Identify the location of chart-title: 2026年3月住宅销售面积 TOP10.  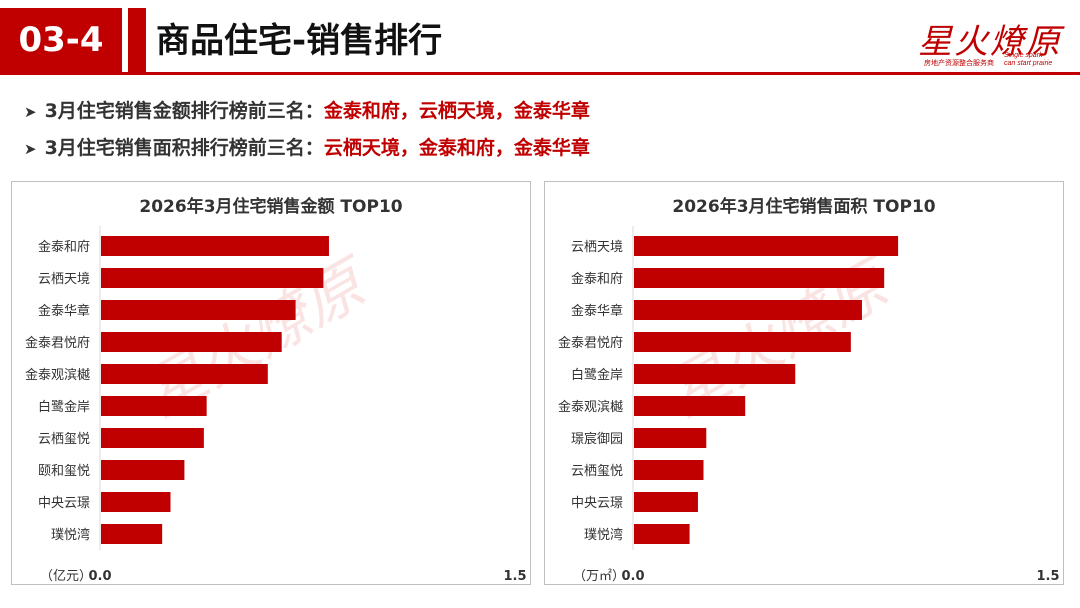
(804, 207).